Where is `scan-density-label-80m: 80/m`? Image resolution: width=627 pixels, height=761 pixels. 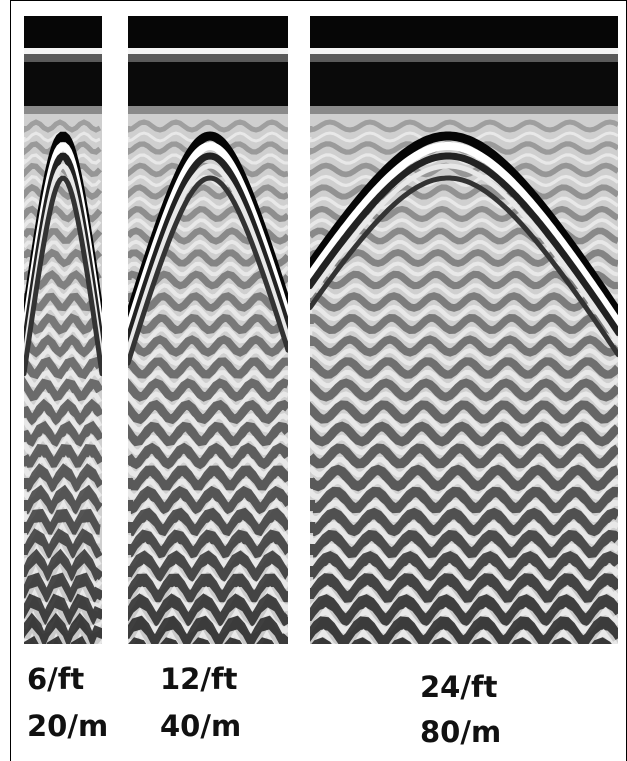
scan-density-label-80m: 80/m is located at coordinates (461, 732).